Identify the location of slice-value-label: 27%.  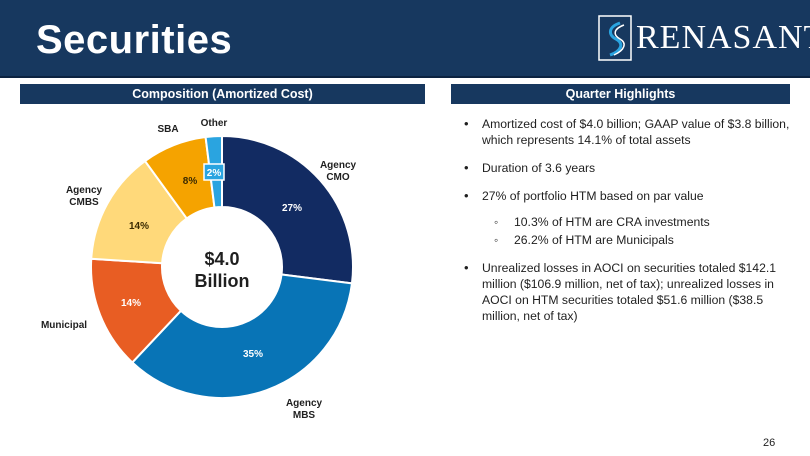
(292, 208).